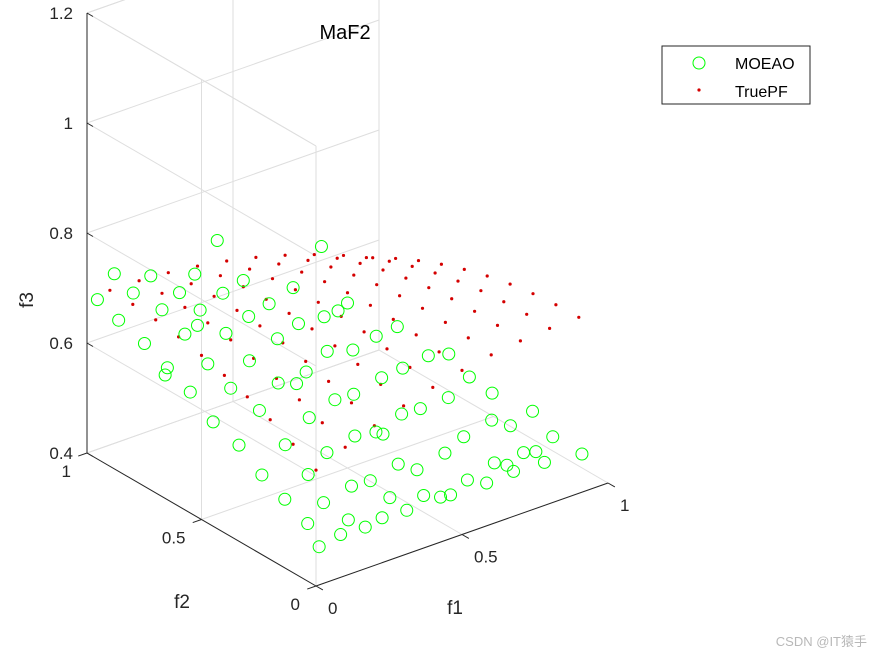 The height and width of the screenshot is (656, 875). What do you see at coordinates (699, 63) in the screenshot?
I see `legend-marker-moeao` at bounding box center [699, 63].